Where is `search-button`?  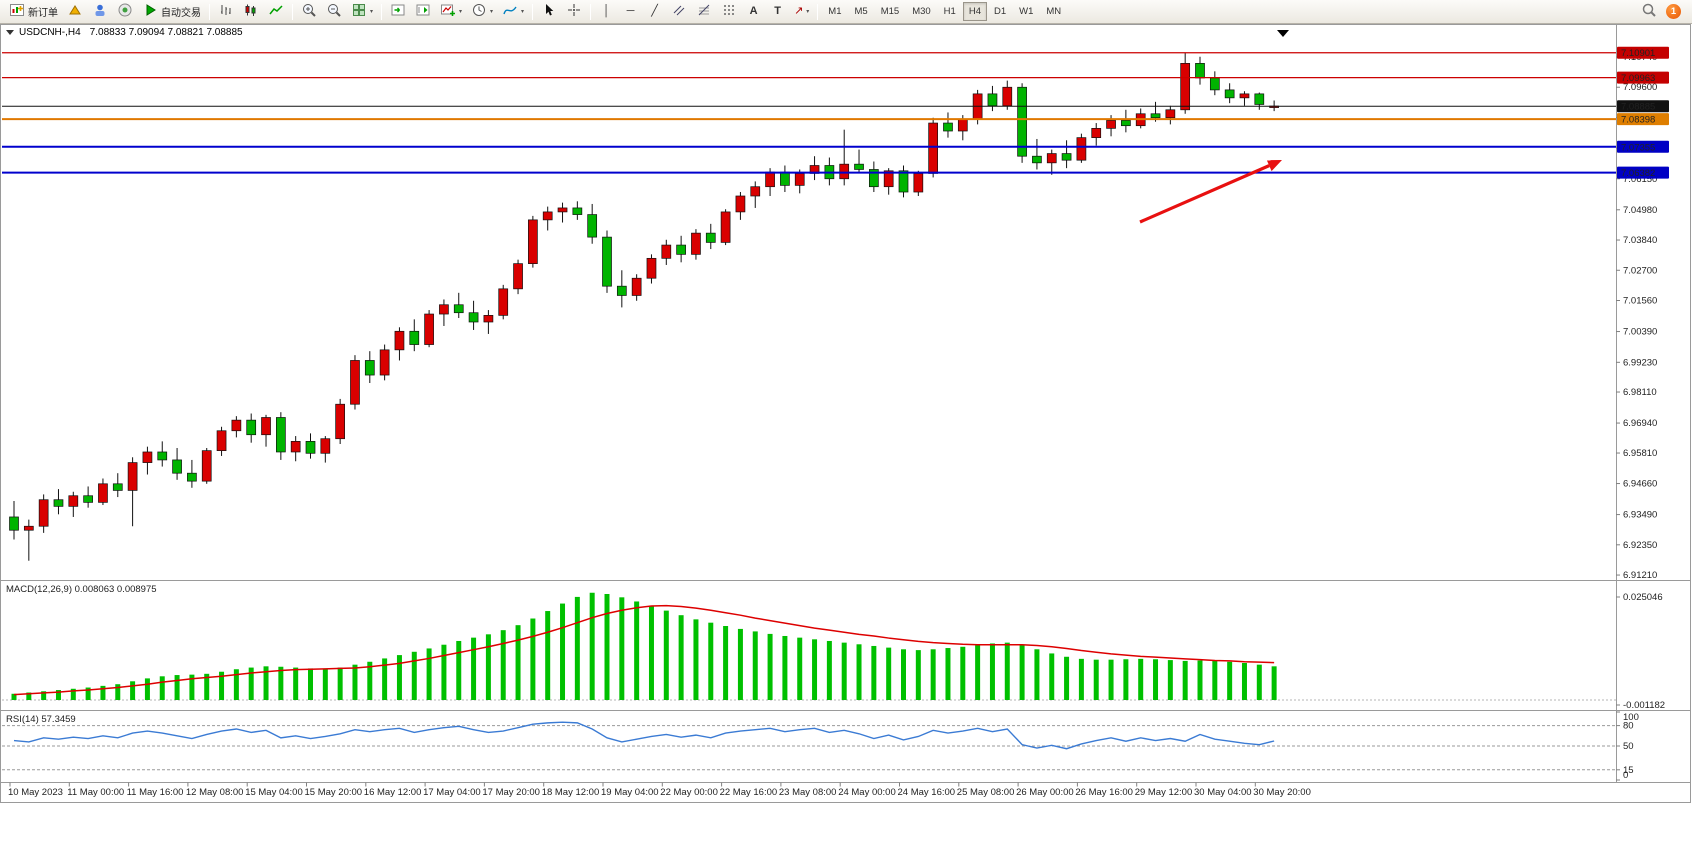
search-button is located at coordinates (1649, 11).